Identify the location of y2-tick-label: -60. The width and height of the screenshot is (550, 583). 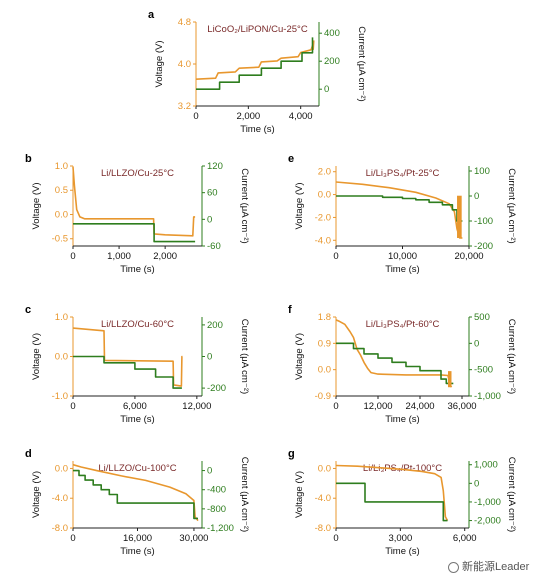
(214, 246).